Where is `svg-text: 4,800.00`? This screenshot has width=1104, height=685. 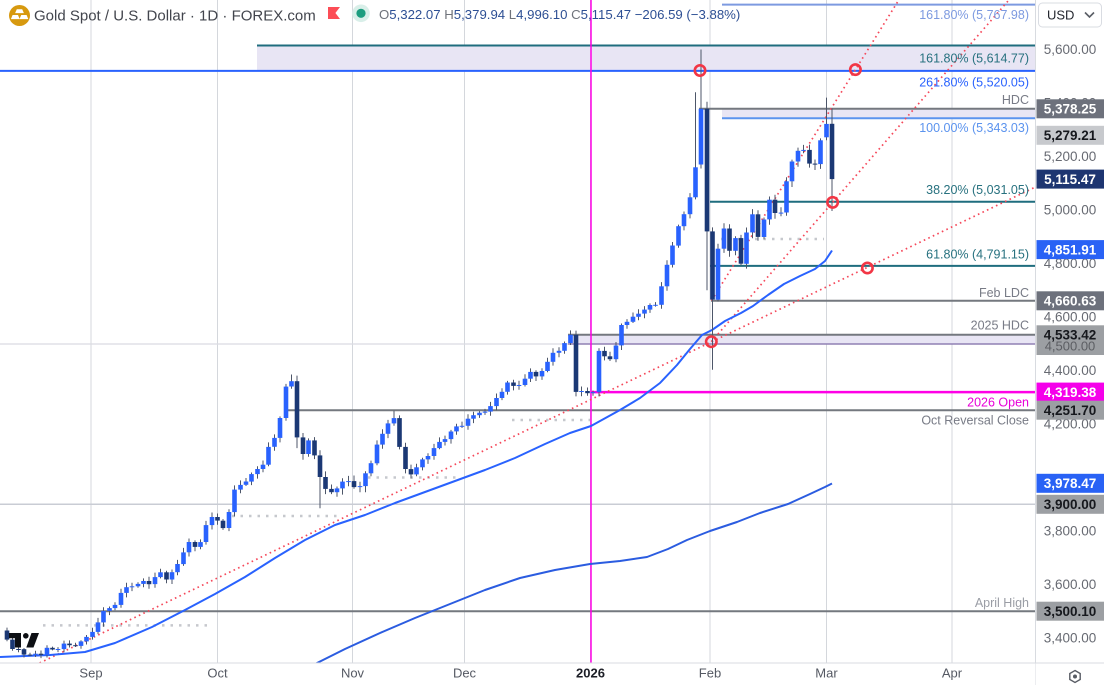 svg-text: 4,800.00 is located at coordinates (1070, 263).